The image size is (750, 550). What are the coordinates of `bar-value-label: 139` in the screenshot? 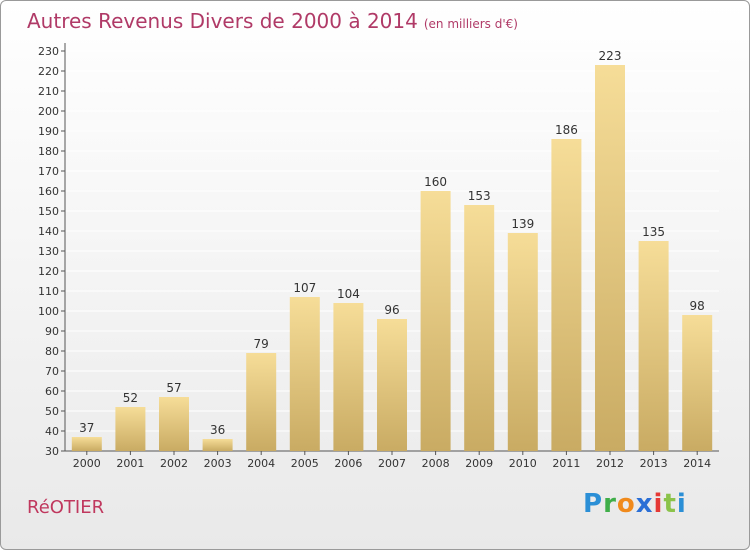 It's located at (522, 224).